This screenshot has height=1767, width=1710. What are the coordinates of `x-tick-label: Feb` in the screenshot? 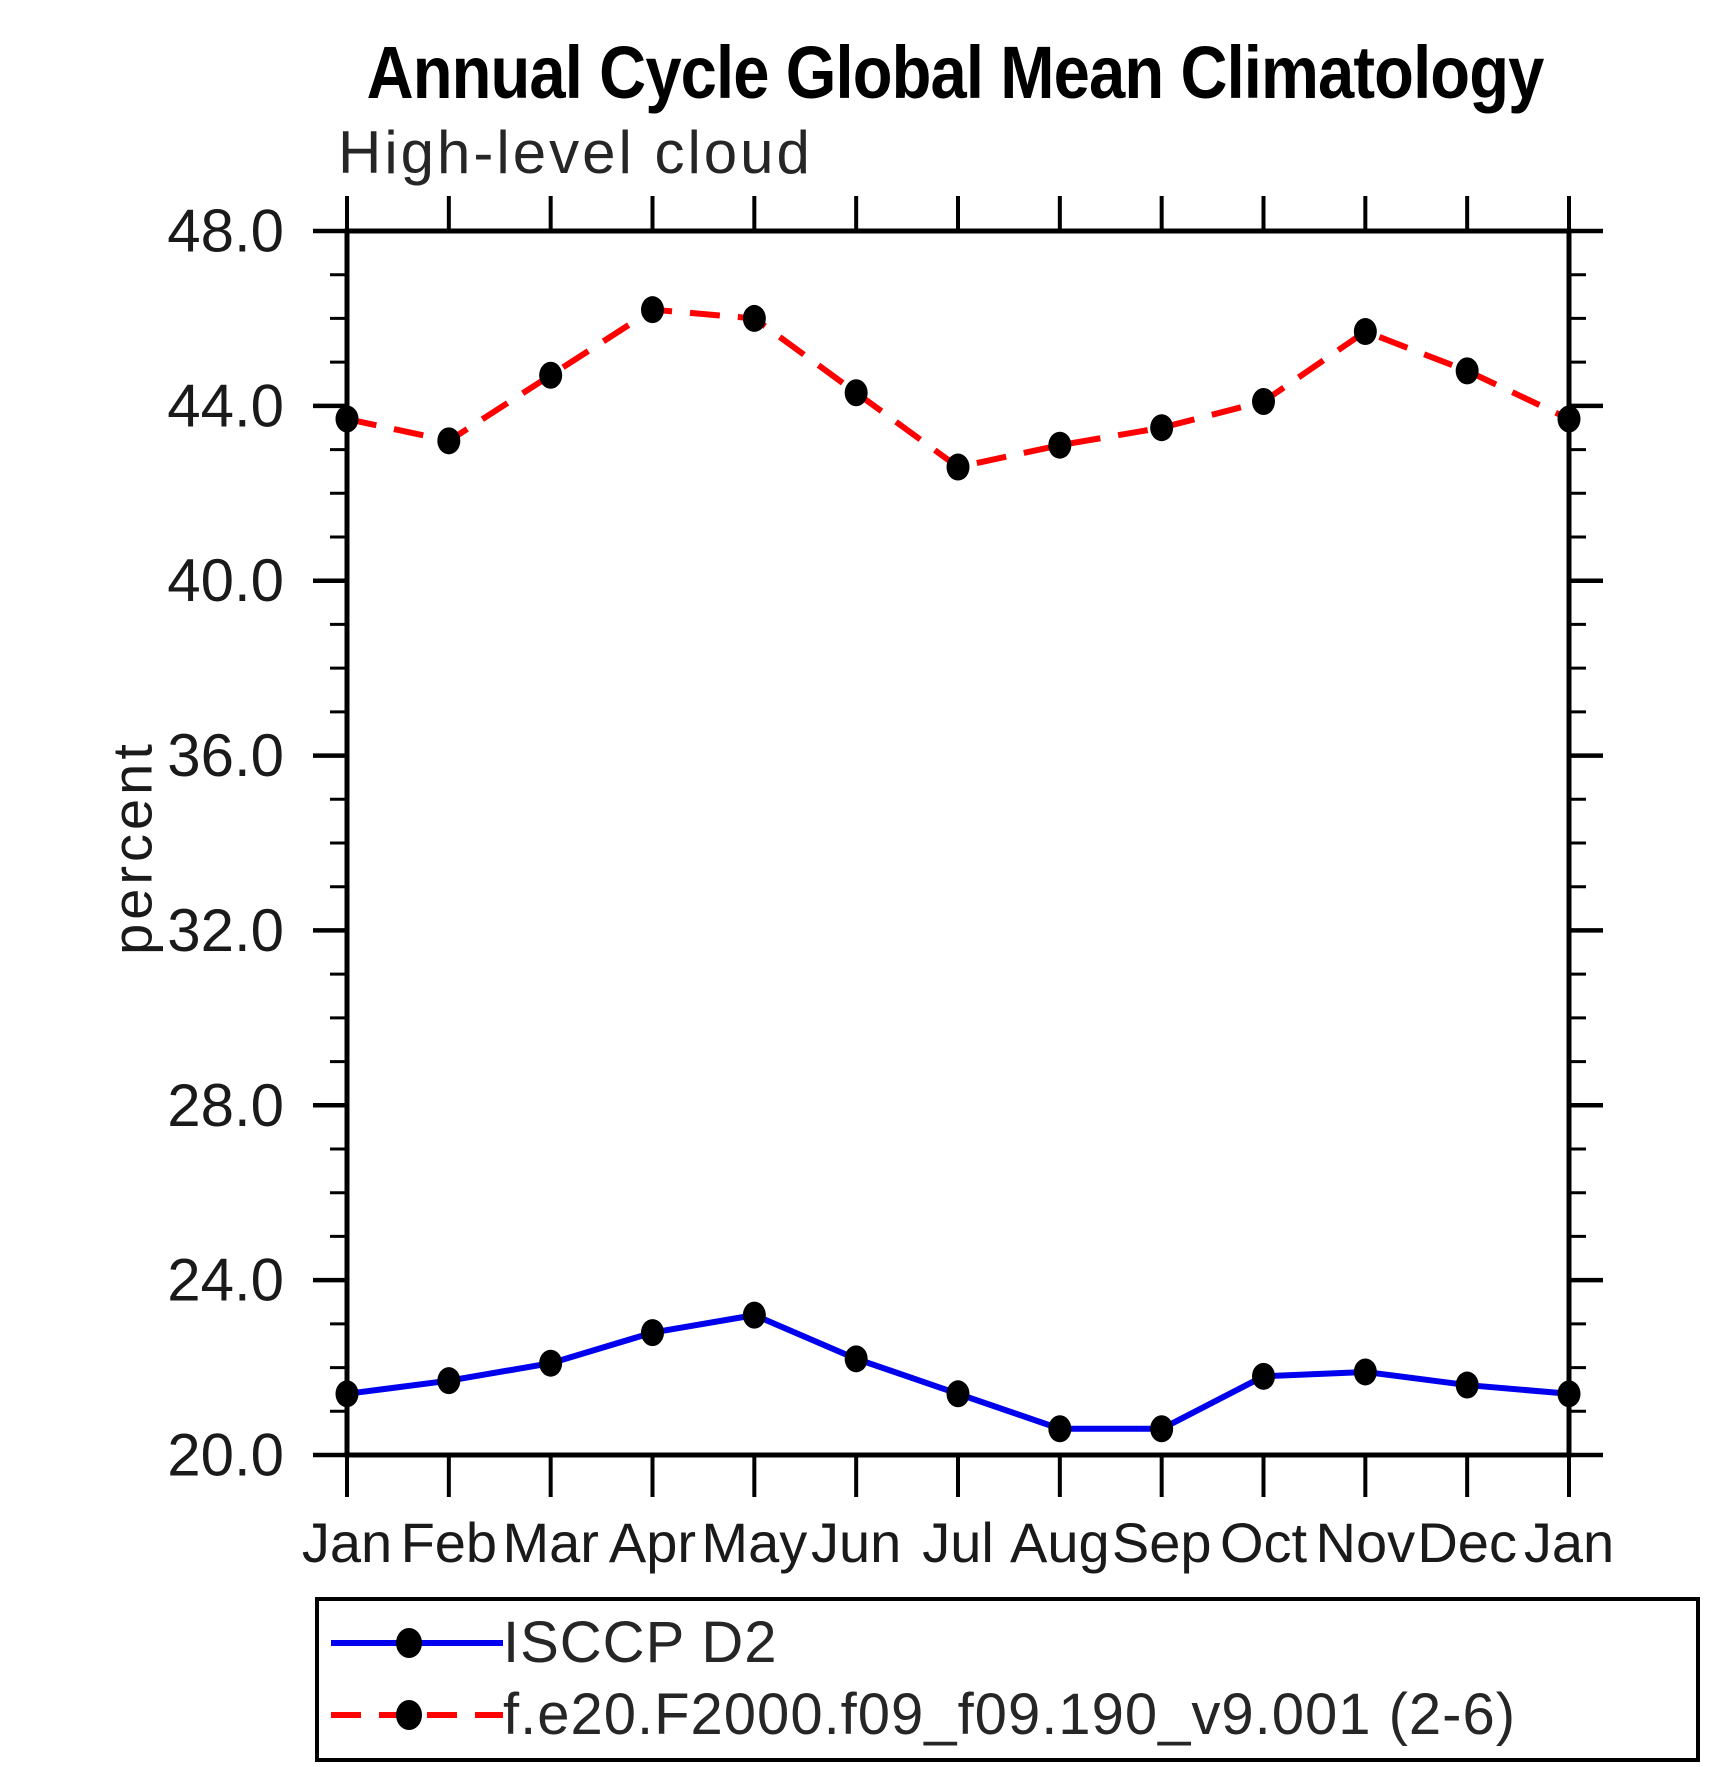 It's located at (449, 1542).